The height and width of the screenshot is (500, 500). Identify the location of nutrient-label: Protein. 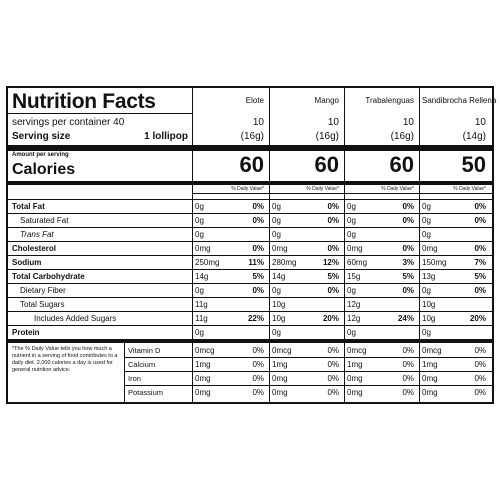
(26, 332).